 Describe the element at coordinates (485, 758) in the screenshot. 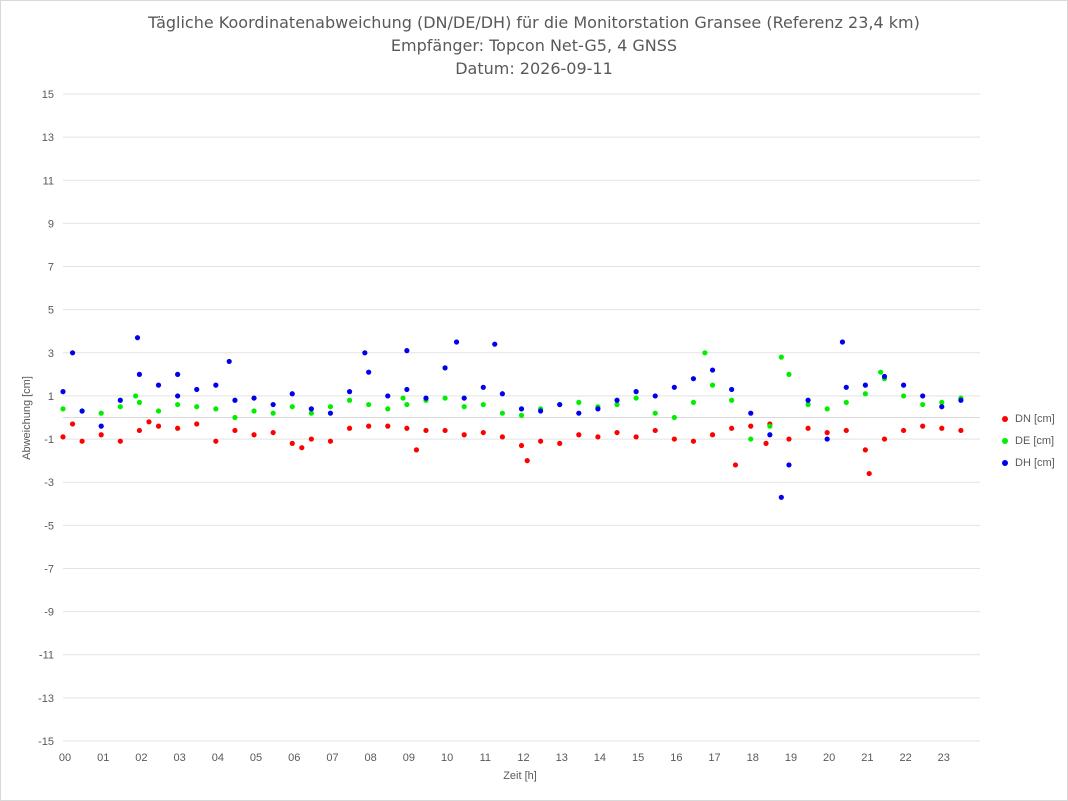

I see `x-tick-label: 11` at that location.